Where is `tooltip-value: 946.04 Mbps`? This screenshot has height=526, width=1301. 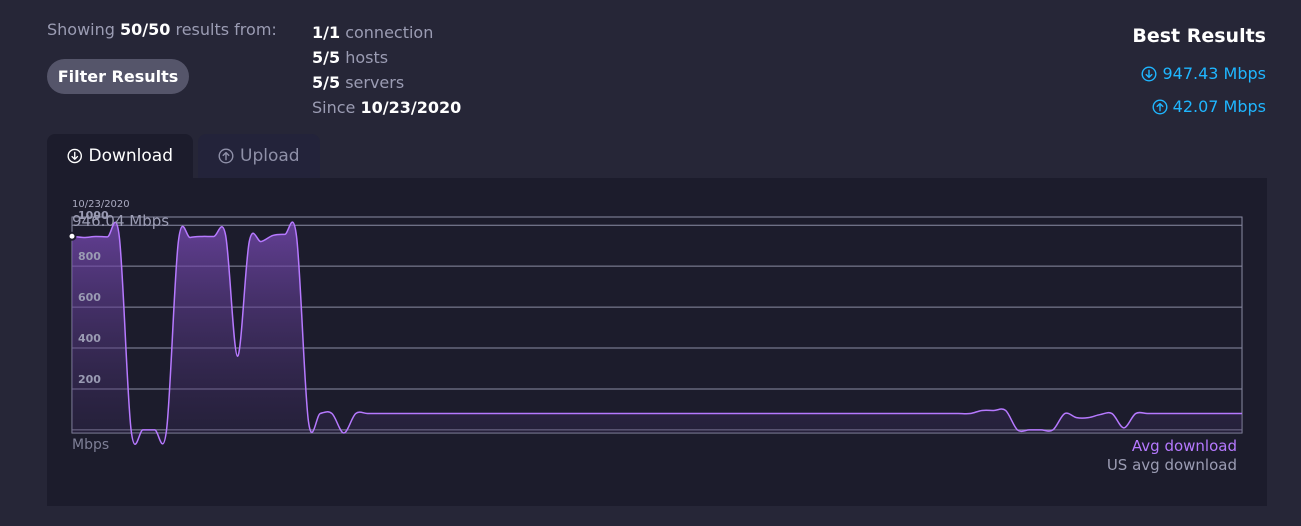 tooltip-value: 946.04 Mbps is located at coordinates (121, 221).